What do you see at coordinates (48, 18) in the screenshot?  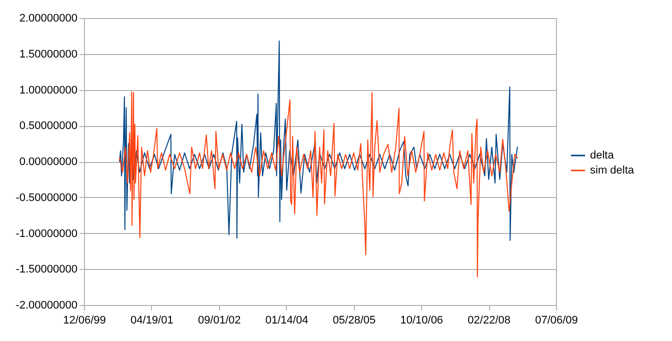 I see `y-tick-label: 2.00000000` at bounding box center [48, 18].